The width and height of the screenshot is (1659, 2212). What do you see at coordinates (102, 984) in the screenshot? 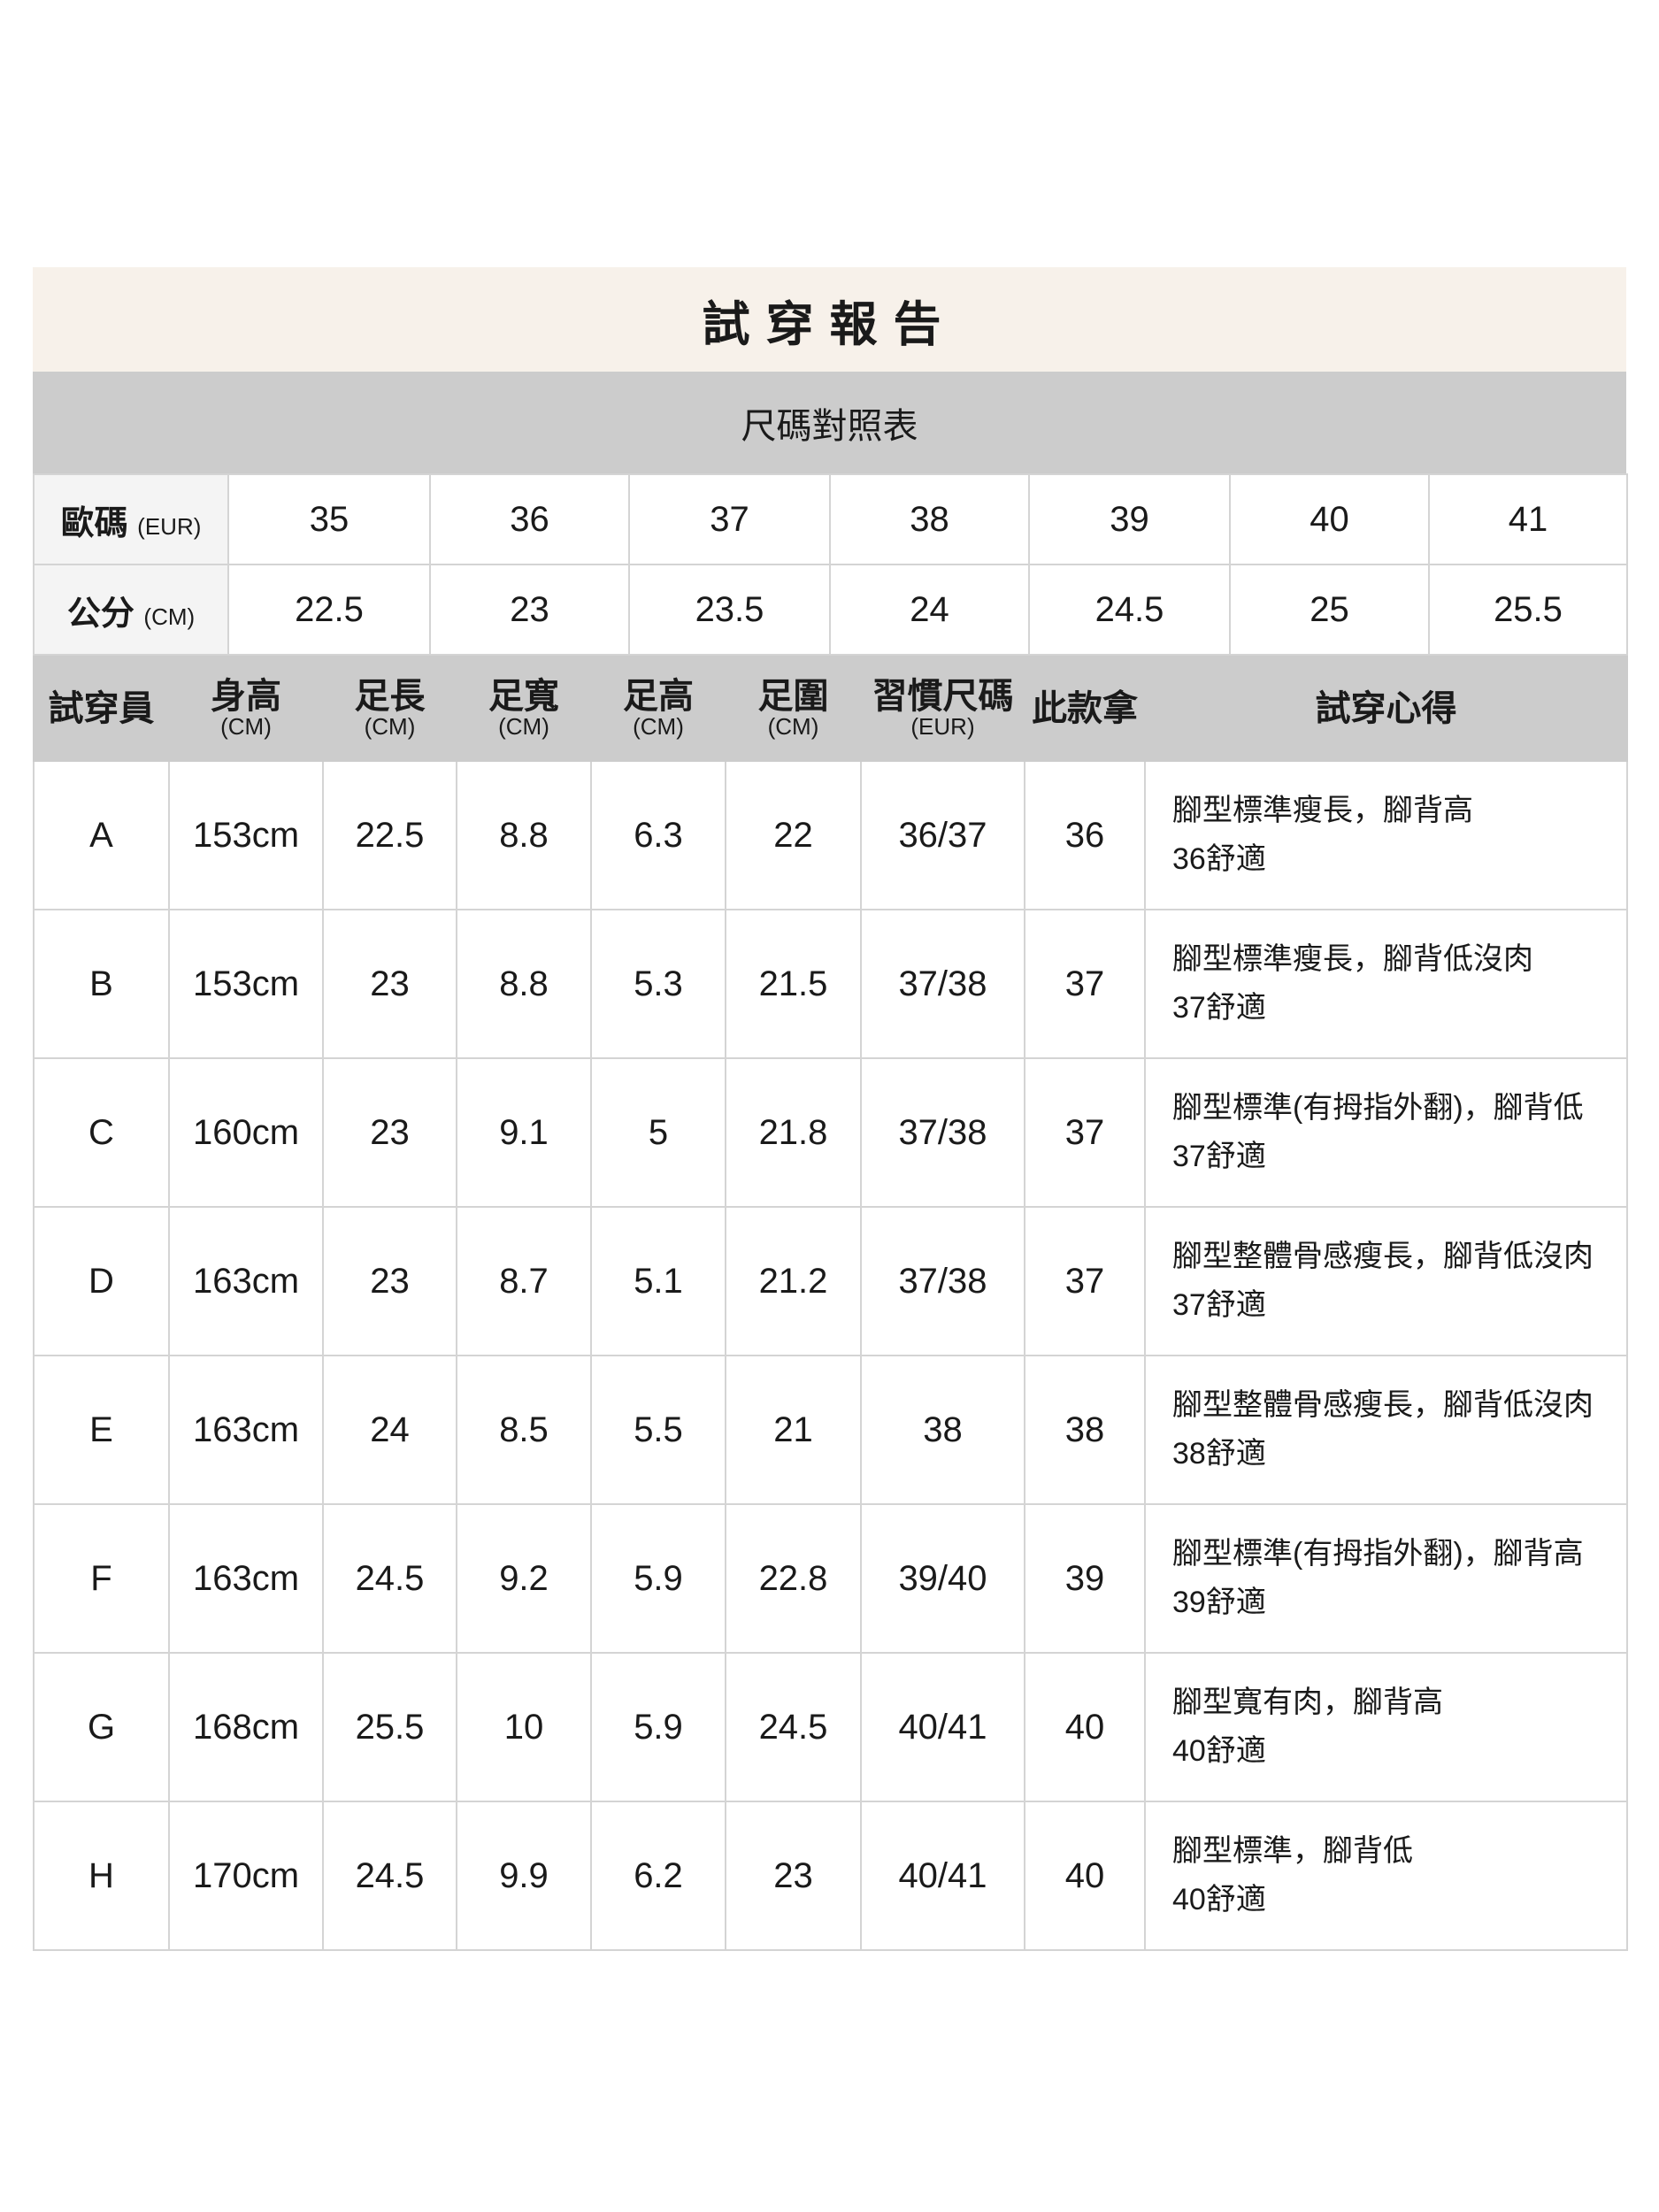
I see `table-cell: B` at bounding box center [102, 984].